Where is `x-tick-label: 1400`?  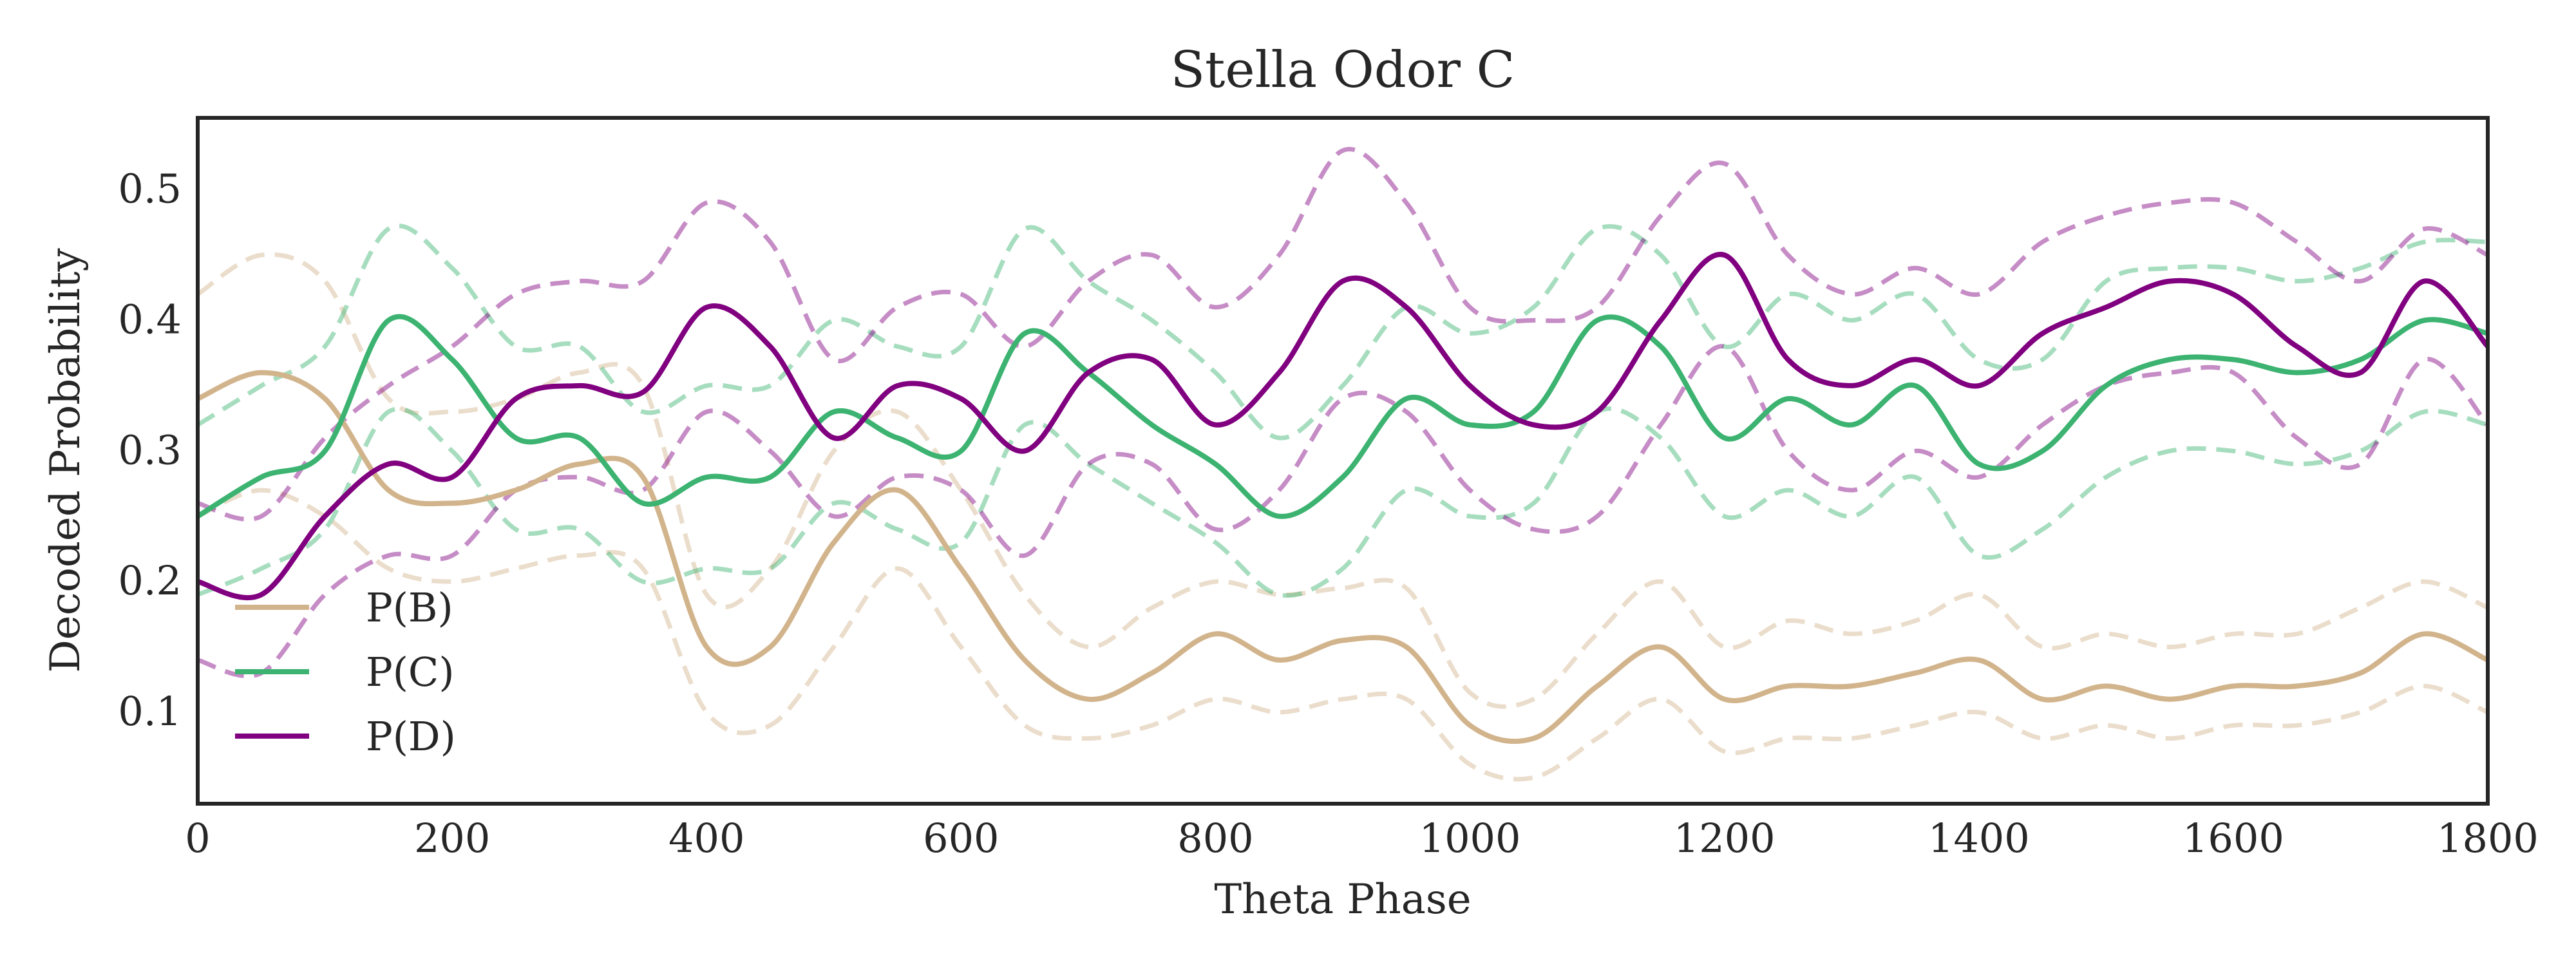
x-tick-label: 1400 is located at coordinates (1979, 839).